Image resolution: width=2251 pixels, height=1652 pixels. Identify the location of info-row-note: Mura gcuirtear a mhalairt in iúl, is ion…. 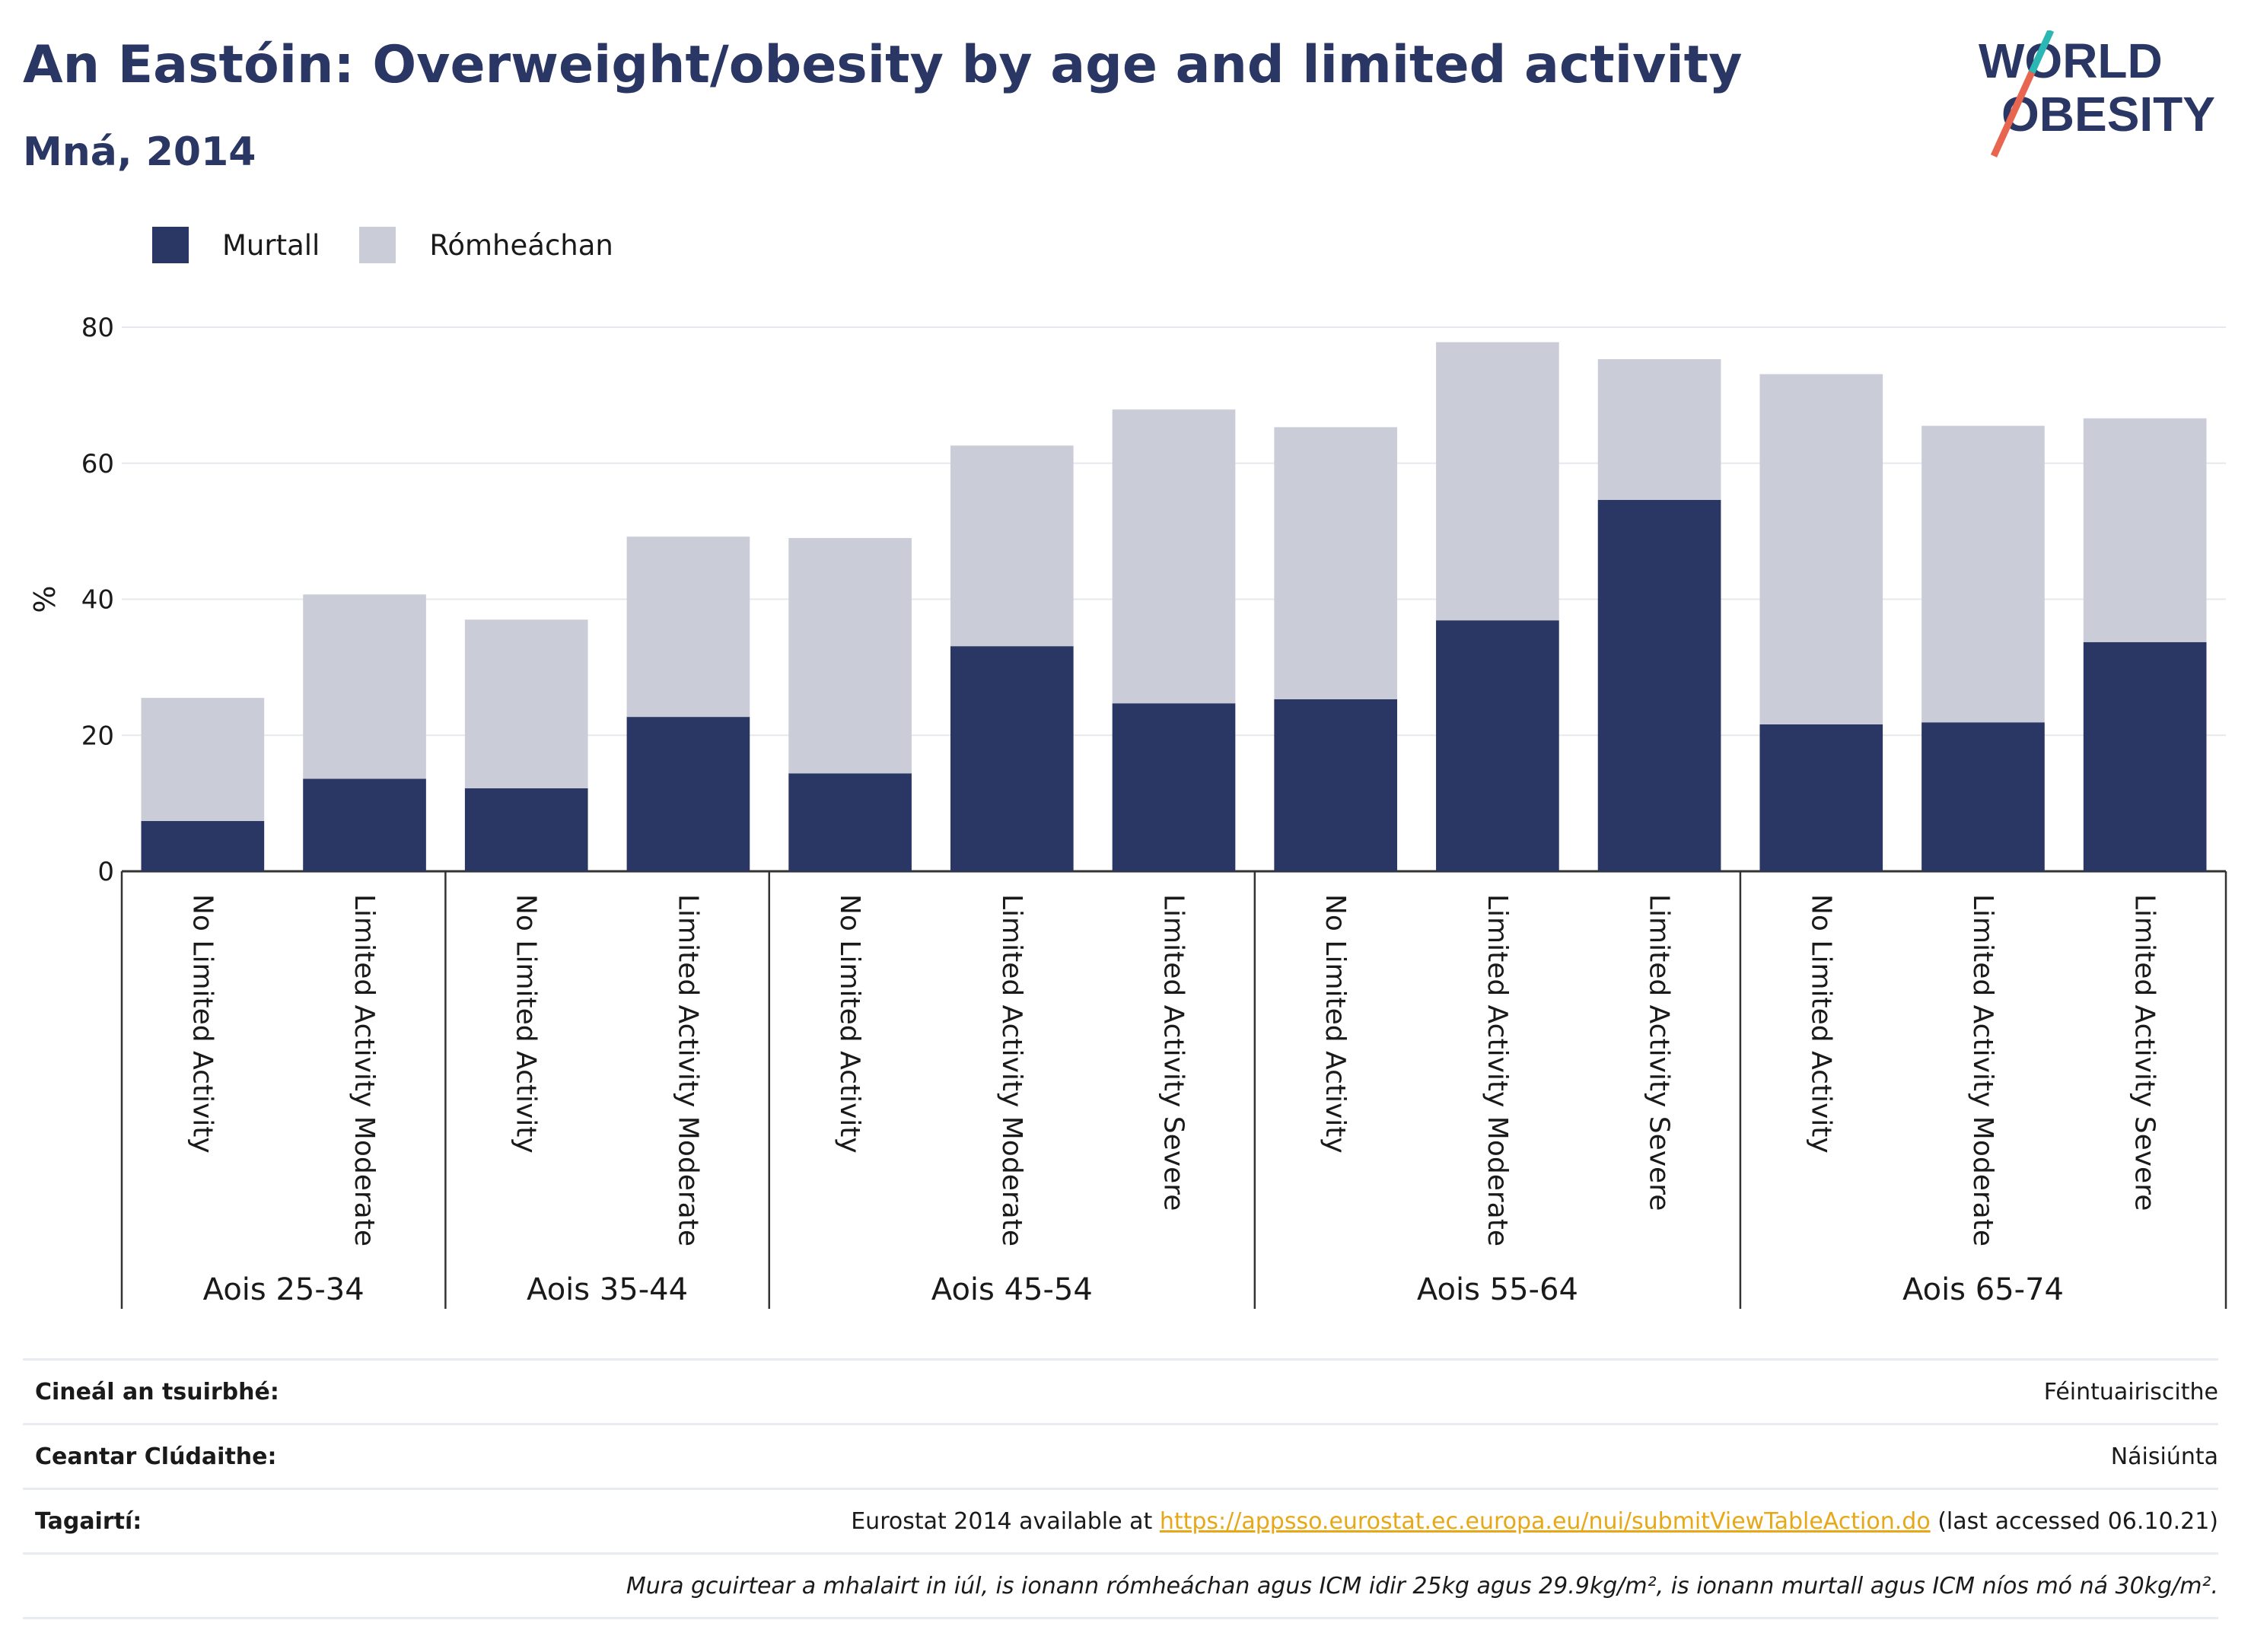
(1120, 1585).